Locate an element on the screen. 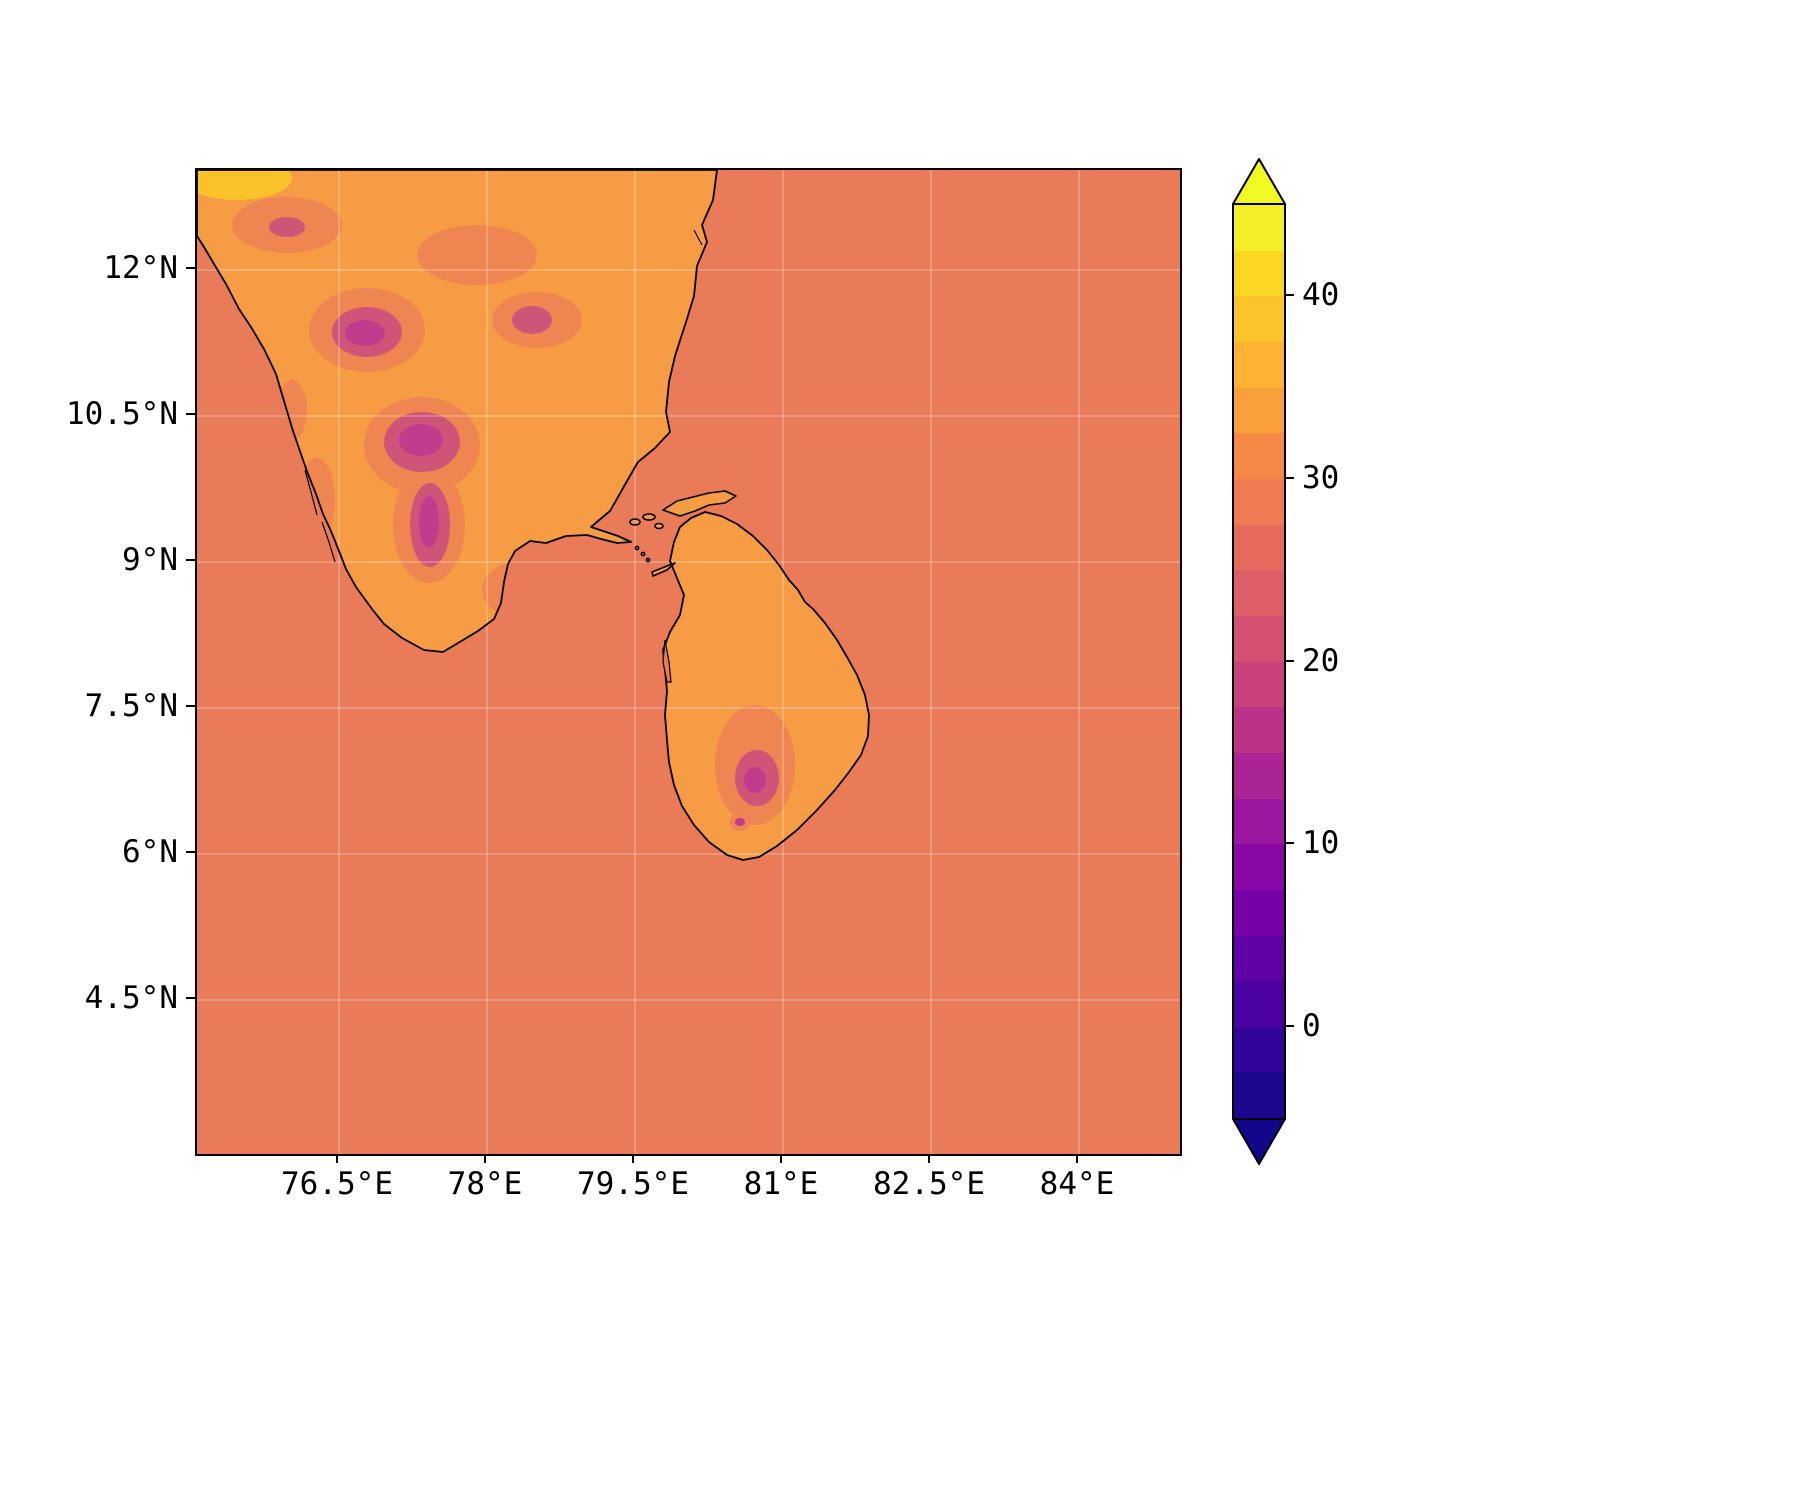 Image resolution: width=1800 pixels, height=1500 pixels. lon-label-82-5e: 82.5°E is located at coordinates (929, 1184).